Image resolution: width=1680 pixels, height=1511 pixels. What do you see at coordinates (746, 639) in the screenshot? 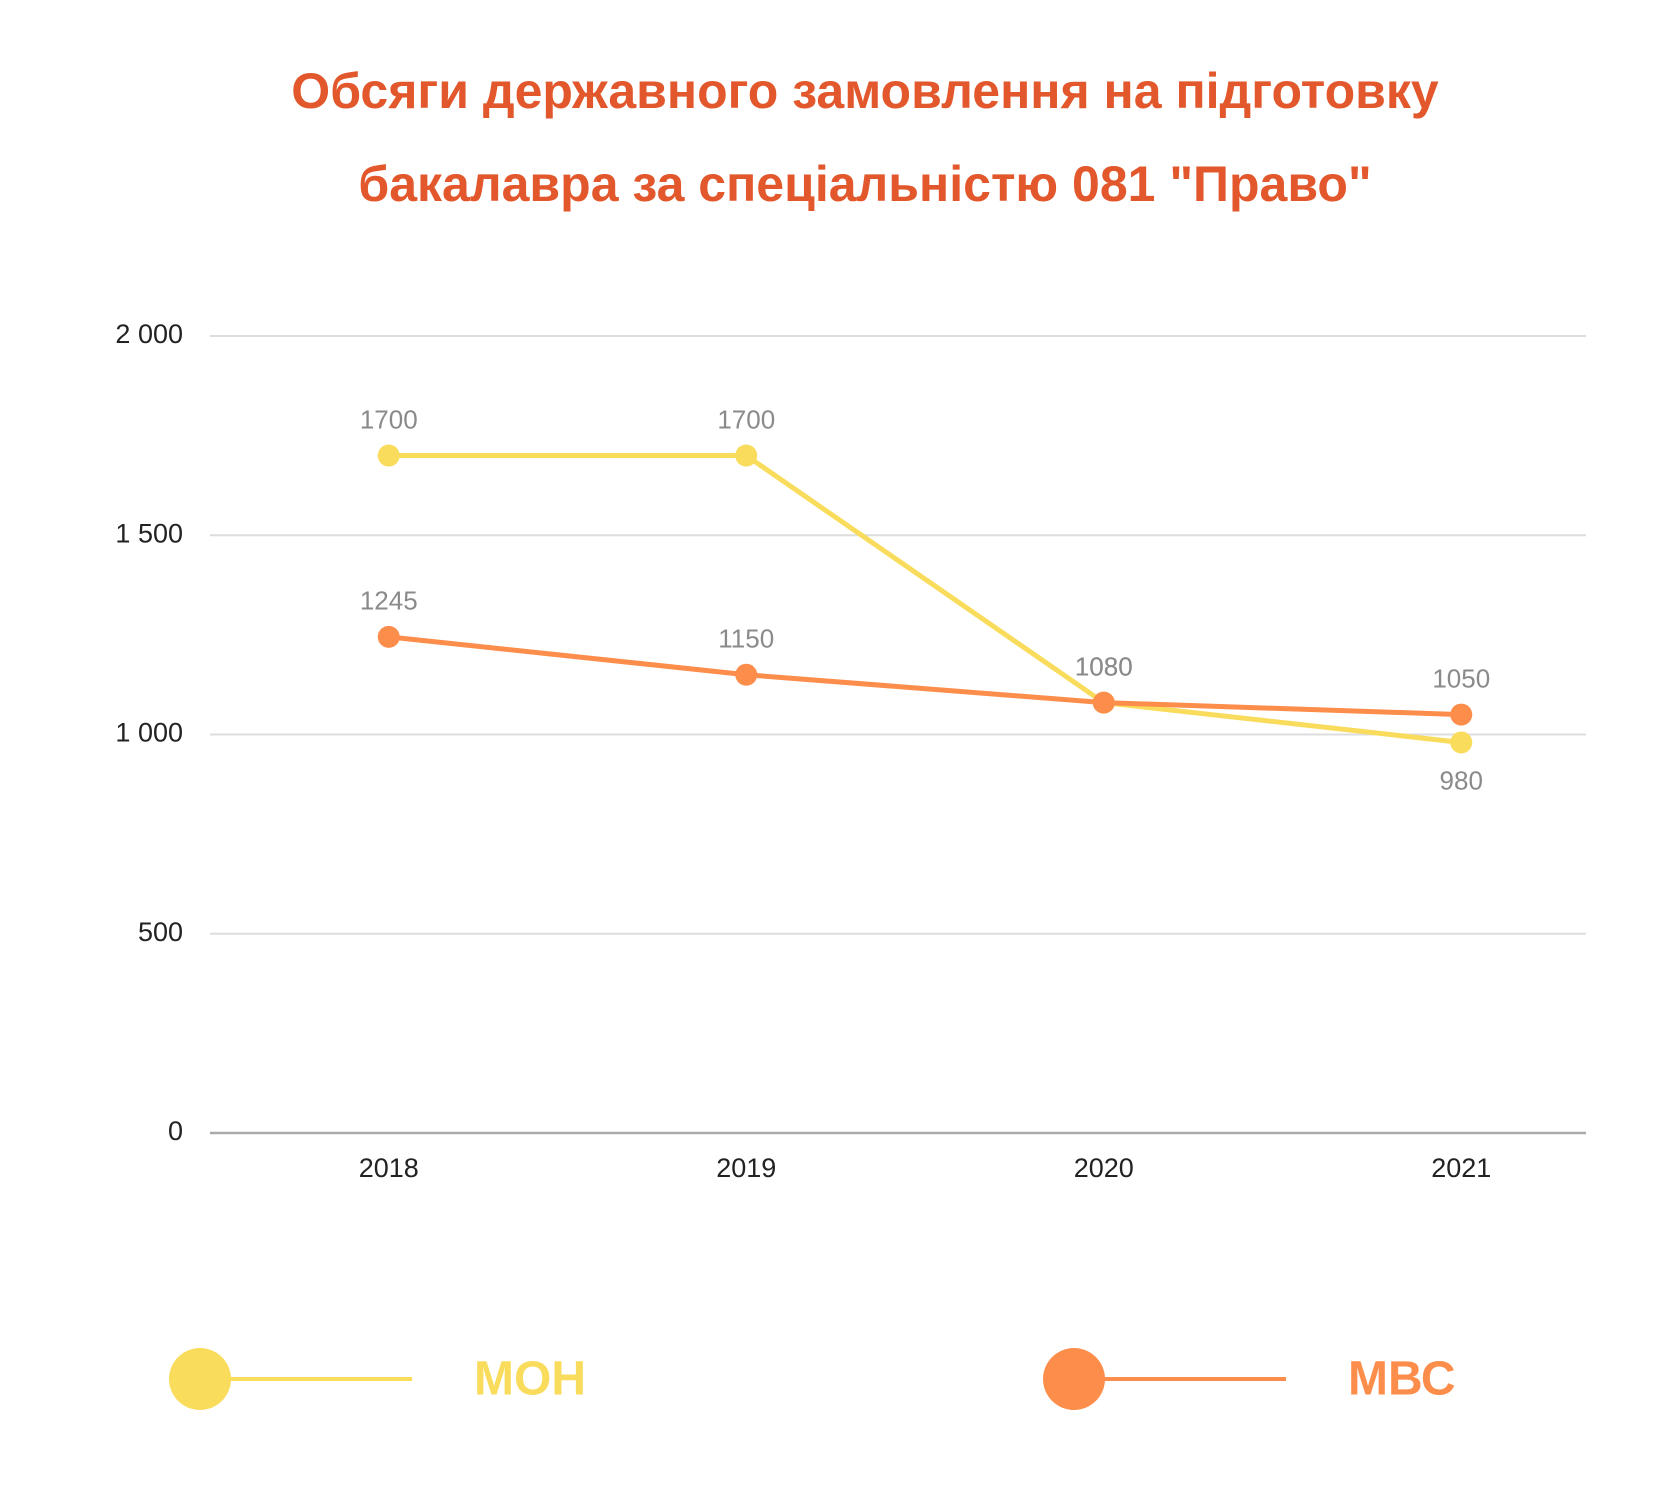
I see `data-label: 1150` at bounding box center [746, 639].